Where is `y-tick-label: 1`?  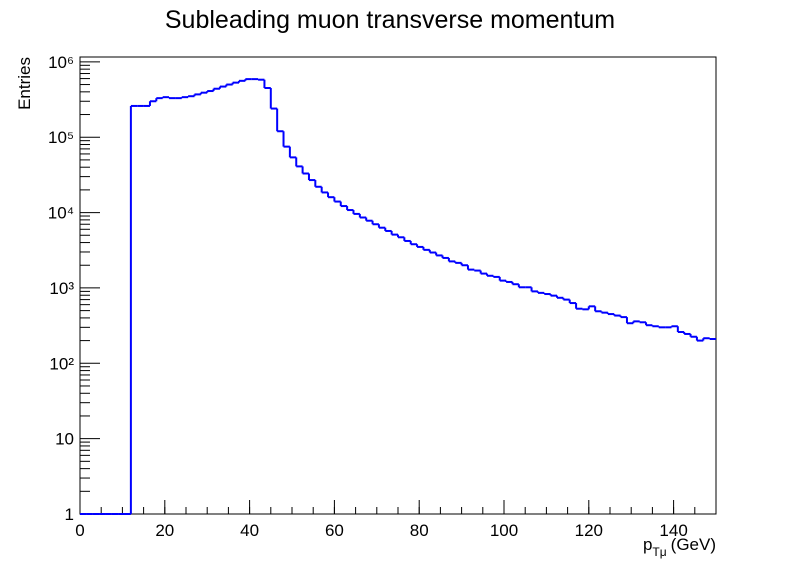 y-tick-label: 1 is located at coordinates (69, 514).